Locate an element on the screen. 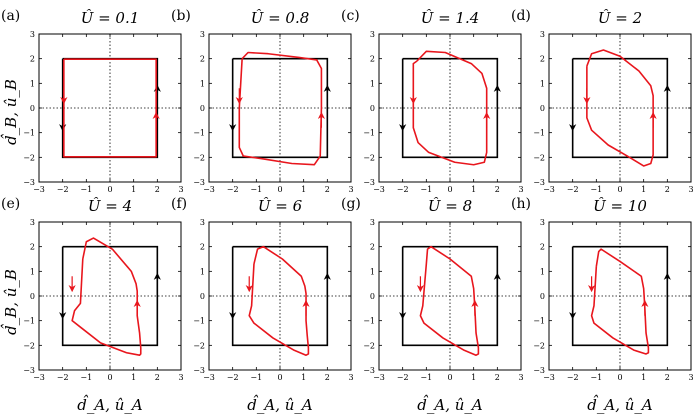 Image resolution: width=695 pixels, height=417 pixels. panel-g: −3 −2 −1 0 1 2 3 −3 −2 −1 0 1 2 3 (g) Û = 8 is located at coordinates (432, 289).